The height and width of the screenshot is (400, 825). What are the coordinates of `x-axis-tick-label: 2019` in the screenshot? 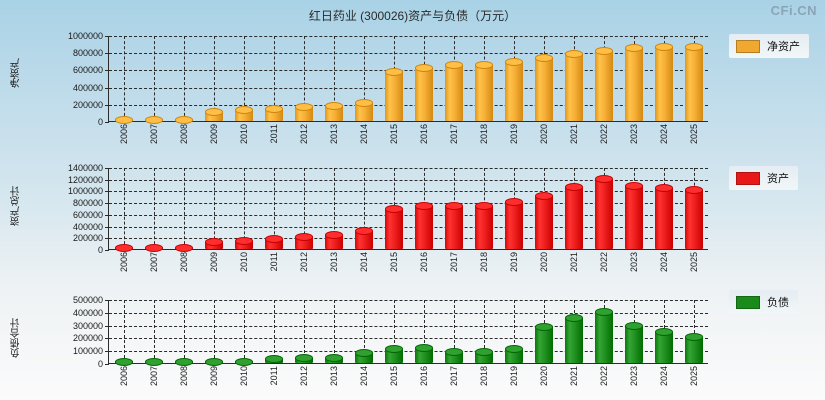 It's located at (514, 134).